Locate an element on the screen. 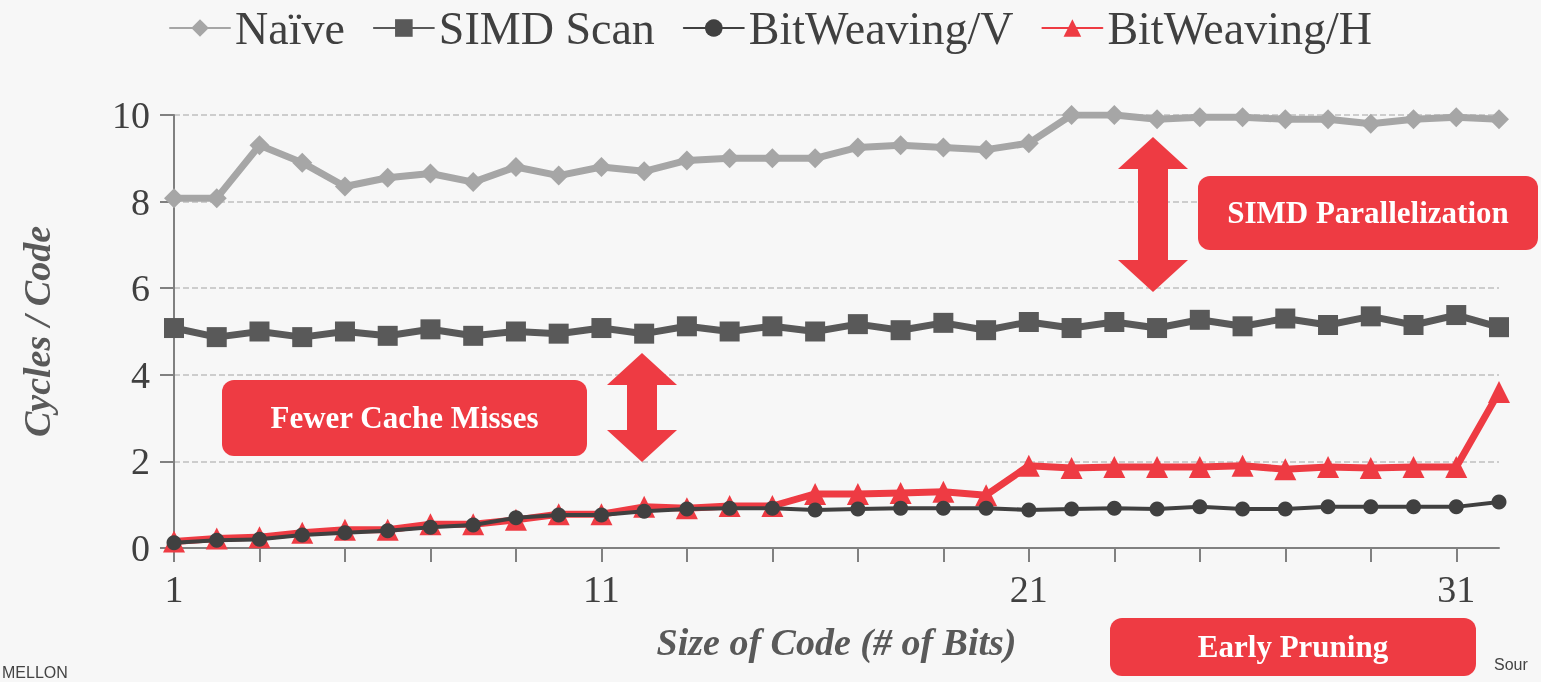 The width and height of the screenshot is (1541, 682). legend-label: BitWeaving/V is located at coordinates (881, 28).